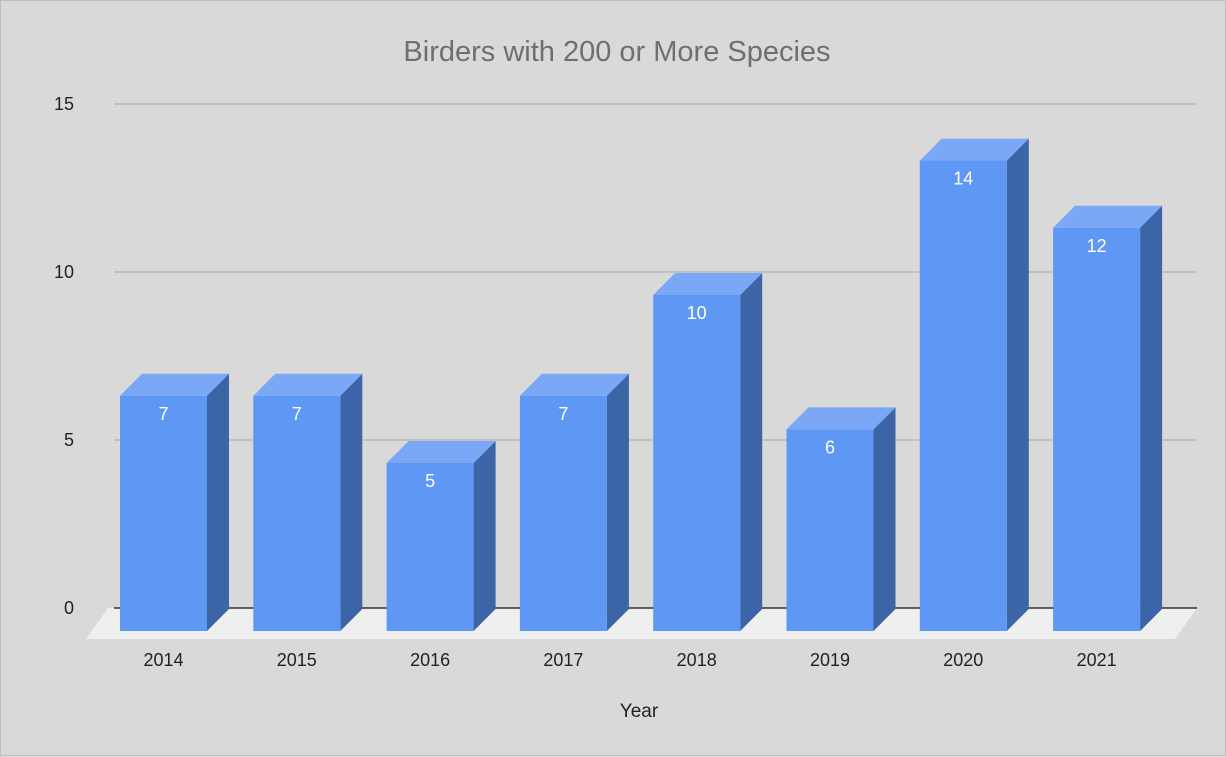  What do you see at coordinates (430, 481) in the screenshot?
I see `data-label: 5` at bounding box center [430, 481].